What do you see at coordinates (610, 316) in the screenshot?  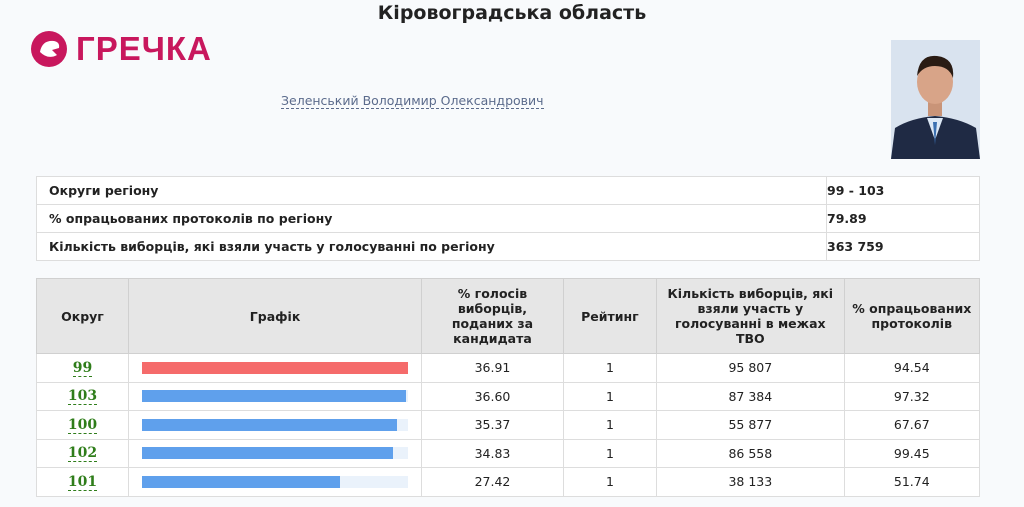 I see `column-header: Рейтинг` at bounding box center [610, 316].